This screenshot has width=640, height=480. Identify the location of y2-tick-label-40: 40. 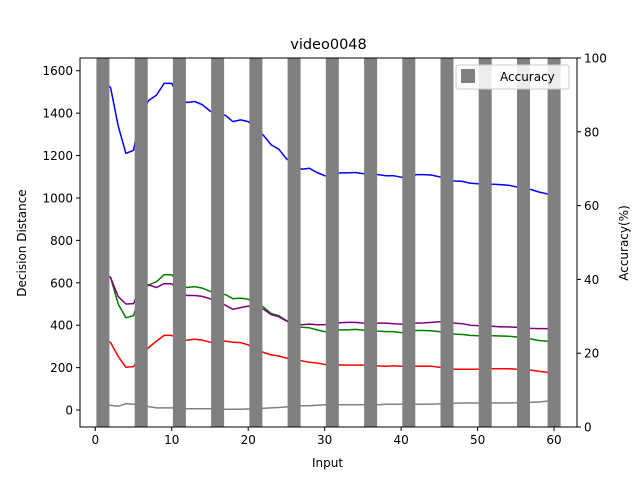
(591, 280).